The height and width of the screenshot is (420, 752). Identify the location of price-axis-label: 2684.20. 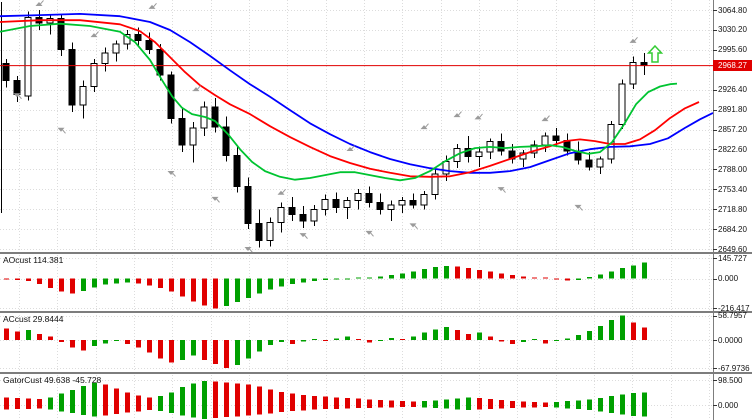
(732, 229).